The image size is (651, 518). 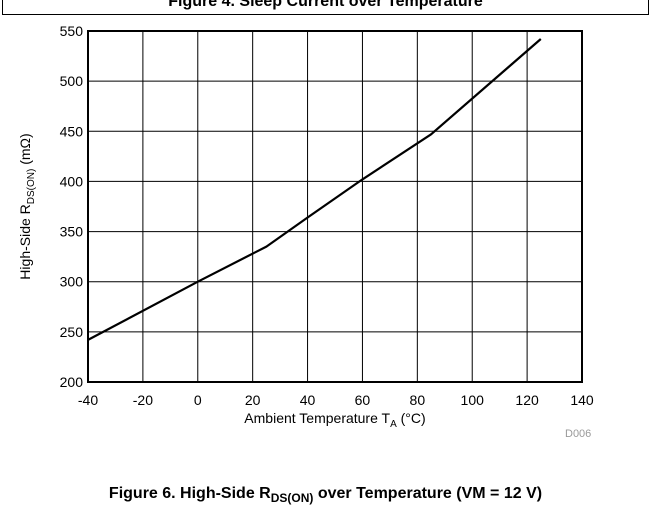 I want to click on y-tick-label: 350, so click(x=72, y=232).